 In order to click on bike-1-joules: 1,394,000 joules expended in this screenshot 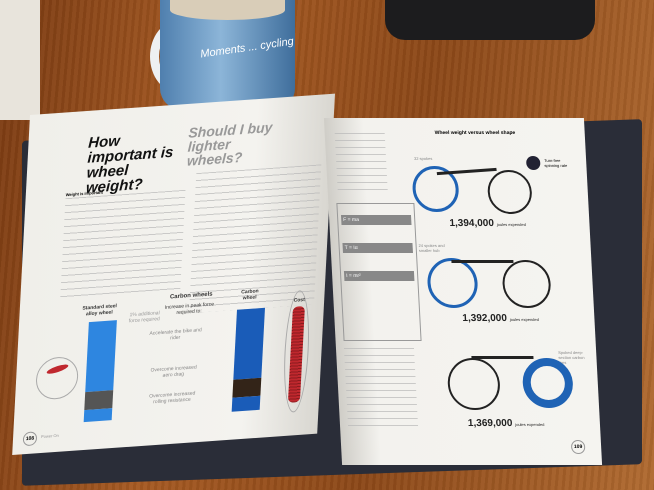, I will do `click(487, 223)`.